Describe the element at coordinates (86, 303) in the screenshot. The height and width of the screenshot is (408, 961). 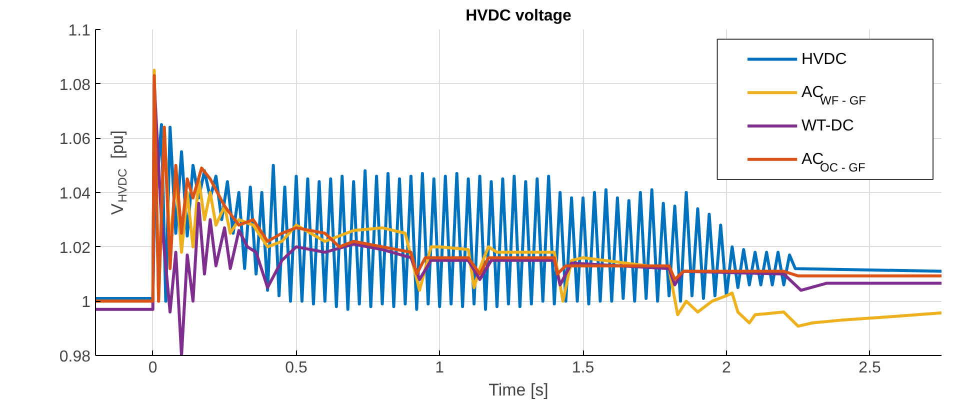
I see `y-tick-label: 1` at that location.